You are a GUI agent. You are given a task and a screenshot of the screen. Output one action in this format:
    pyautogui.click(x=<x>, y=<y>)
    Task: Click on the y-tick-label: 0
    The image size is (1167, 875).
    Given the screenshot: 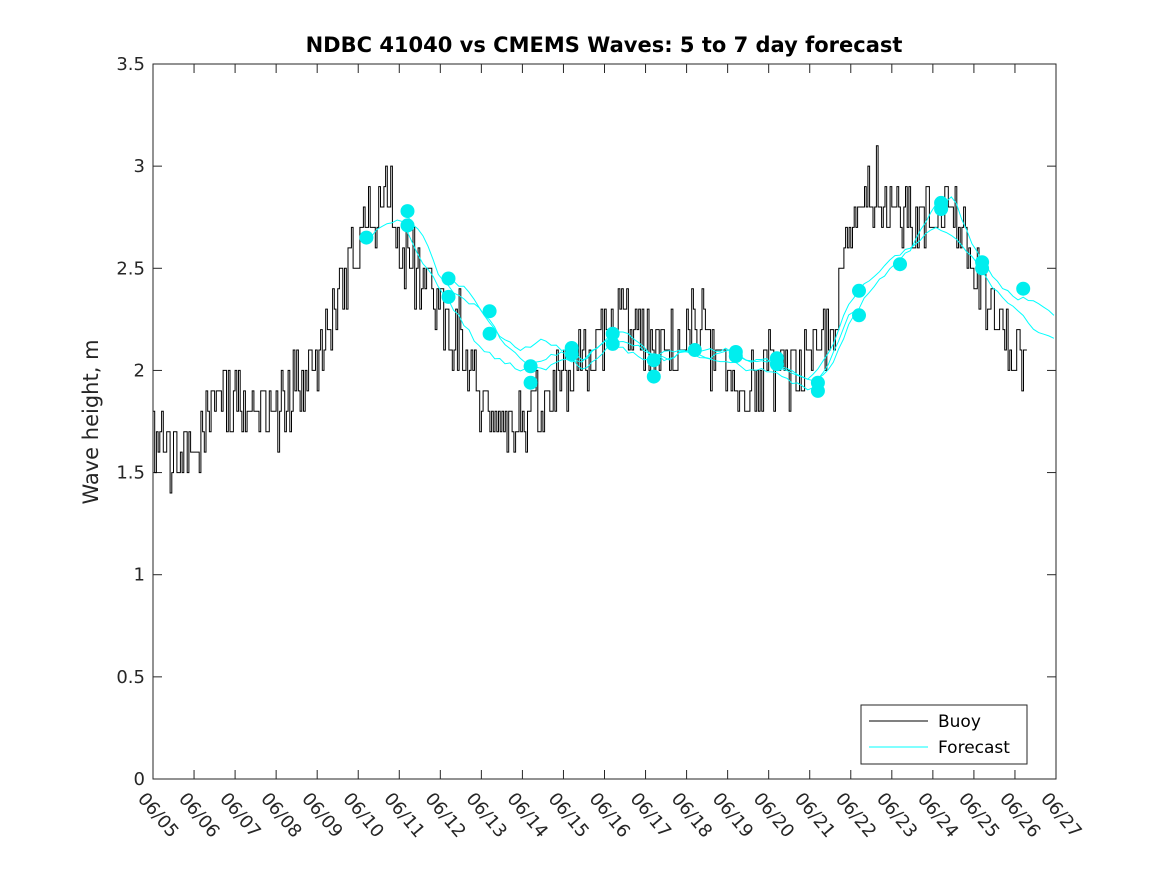 What is the action you would take?
    pyautogui.click(x=139, y=779)
    